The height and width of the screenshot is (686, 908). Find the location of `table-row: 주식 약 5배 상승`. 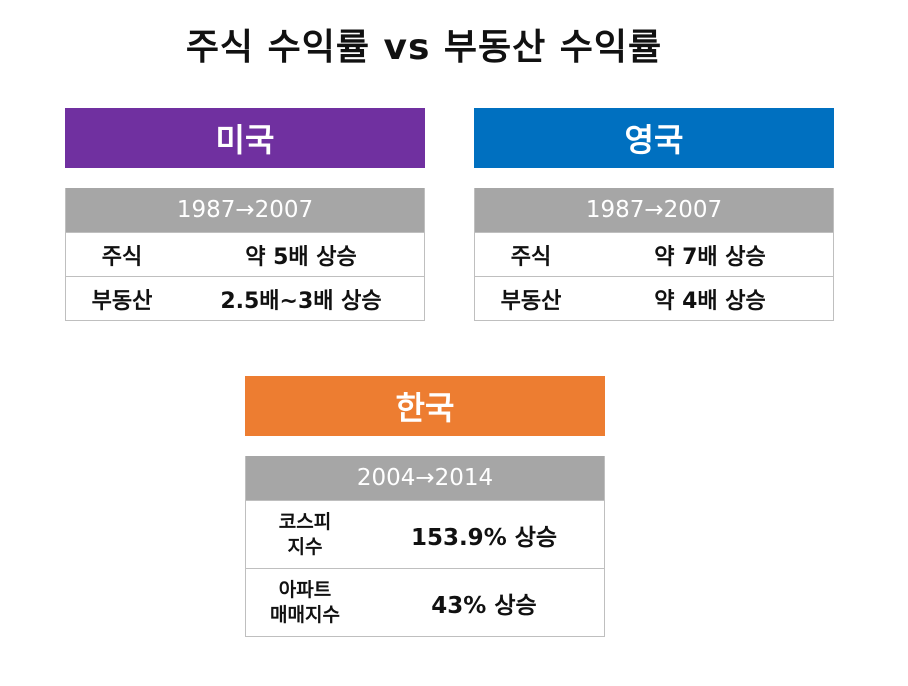

table-row: 주식 약 5배 상승 is located at coordinates (245, 254).